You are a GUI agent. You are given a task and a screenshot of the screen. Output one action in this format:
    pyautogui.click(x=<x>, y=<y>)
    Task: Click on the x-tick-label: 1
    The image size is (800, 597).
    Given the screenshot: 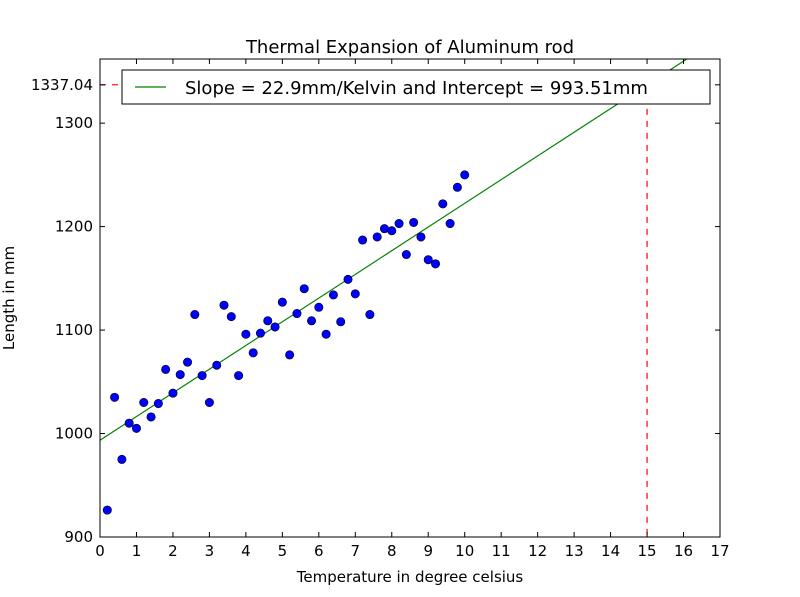 What is the action you would take?
    pyautogui.click(x=137, y=551)
    